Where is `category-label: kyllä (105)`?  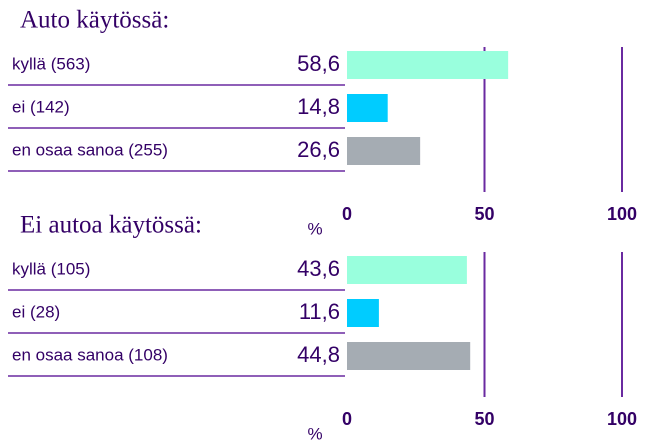
category-label: kyllä (105) is located at coordinates (51, 268).